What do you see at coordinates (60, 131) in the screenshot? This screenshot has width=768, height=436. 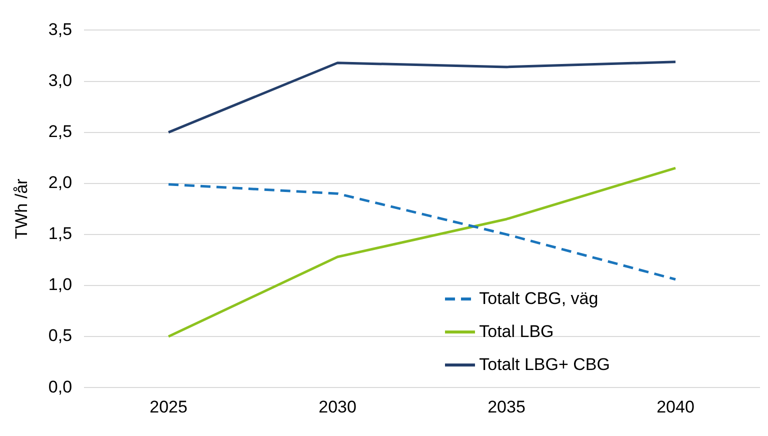 I see `y-tick-label: 2,5` at bounding box center [60, 131].